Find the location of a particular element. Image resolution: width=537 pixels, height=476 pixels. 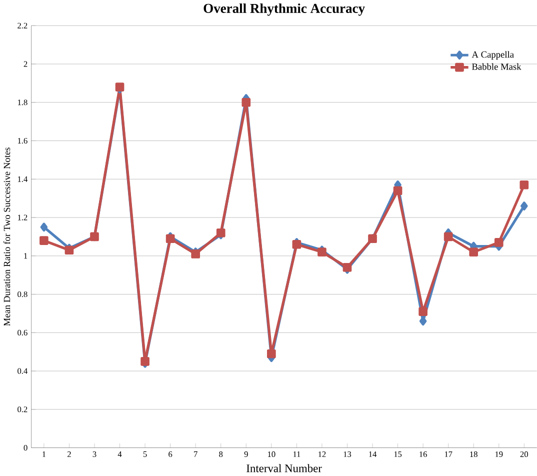

y-tick-label: 0.8 is located at coordinates (23, 295).